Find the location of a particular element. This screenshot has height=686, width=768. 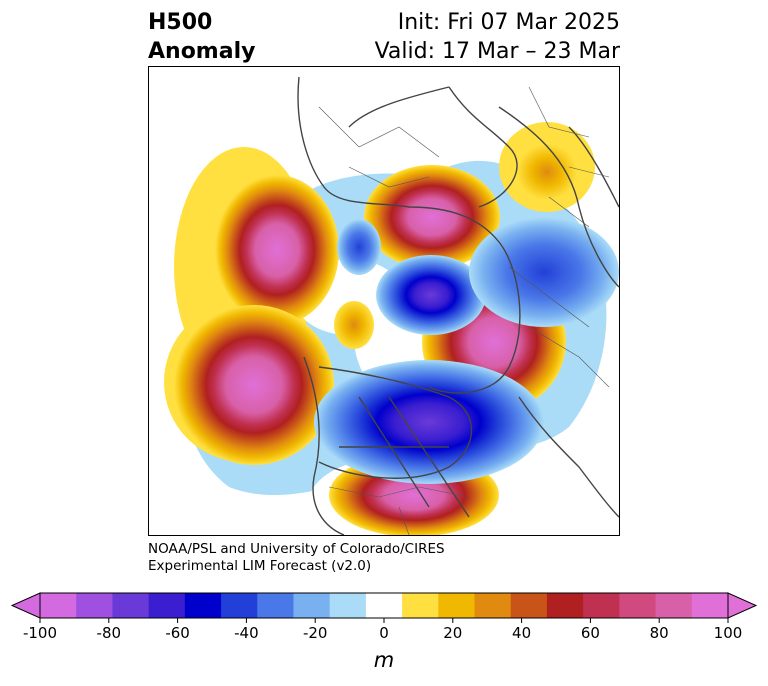

negative-anomaly-scandinavia is located at coordinates (544, 272).